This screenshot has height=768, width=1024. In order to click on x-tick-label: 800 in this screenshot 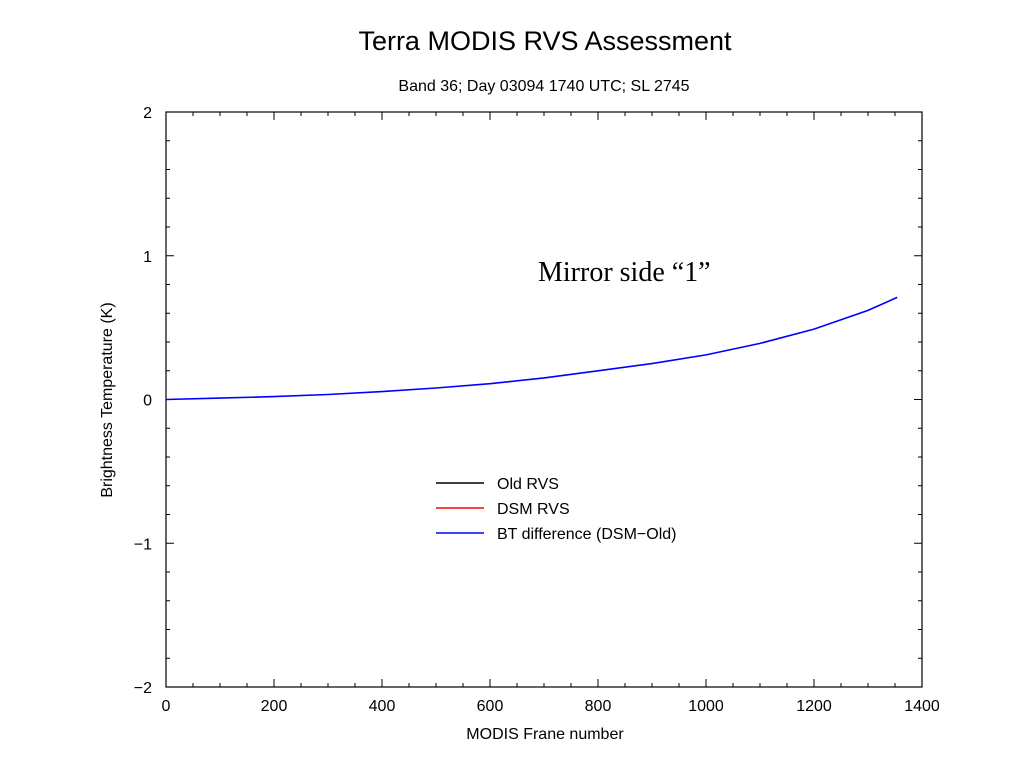, I will do `click(598, 706)`.